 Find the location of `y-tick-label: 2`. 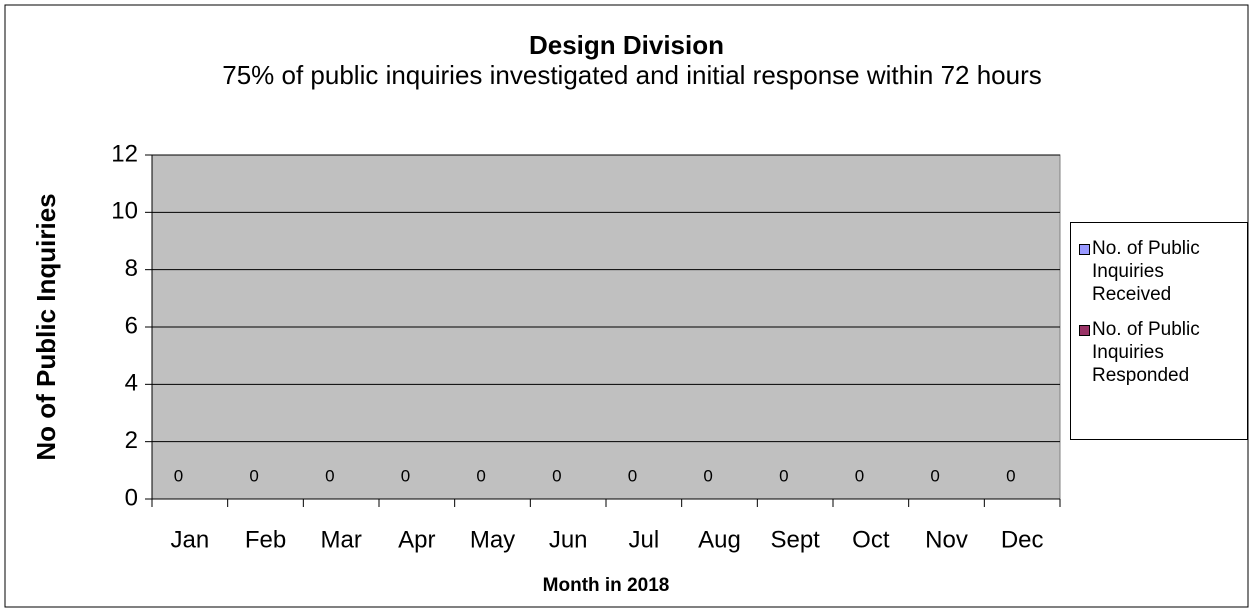

y-tick-label: 2 is located at coordinates (131, 440).